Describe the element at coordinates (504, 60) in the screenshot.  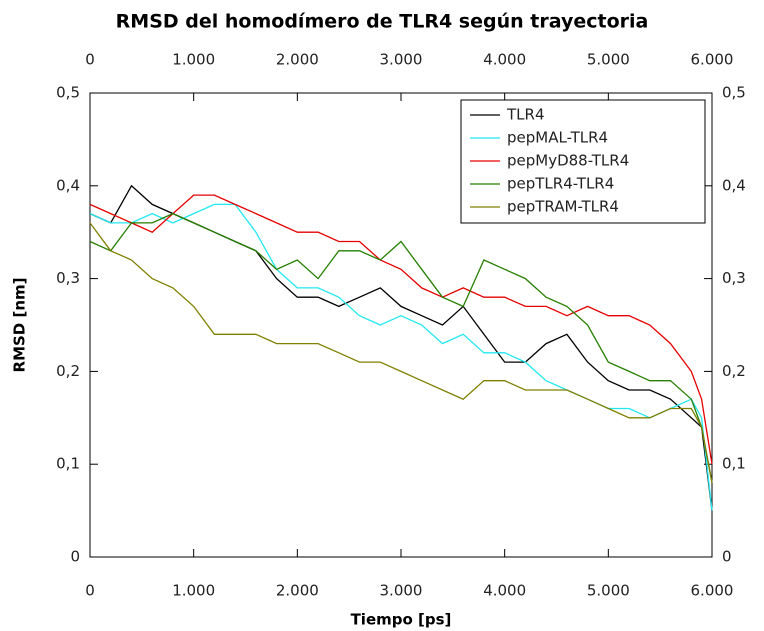
I see `x-tick-label-top: 4.000` at that location.